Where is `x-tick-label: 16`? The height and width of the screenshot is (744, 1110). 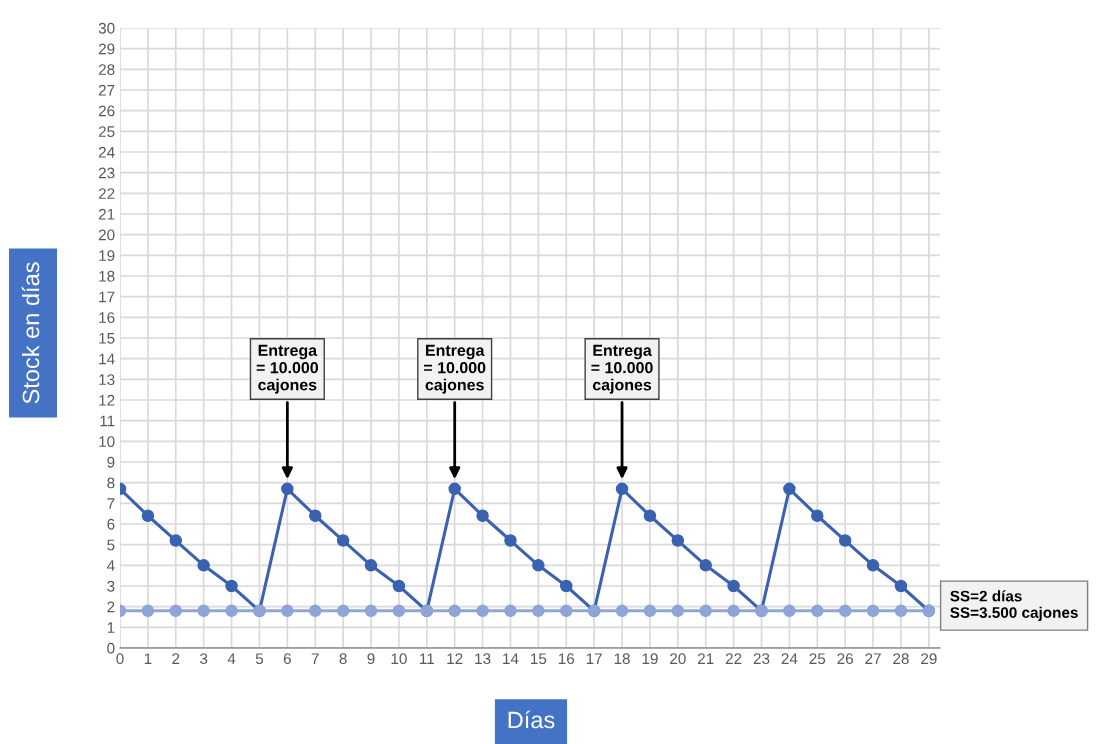 x-tick-label: 16 is located at coordinates (566, 659).